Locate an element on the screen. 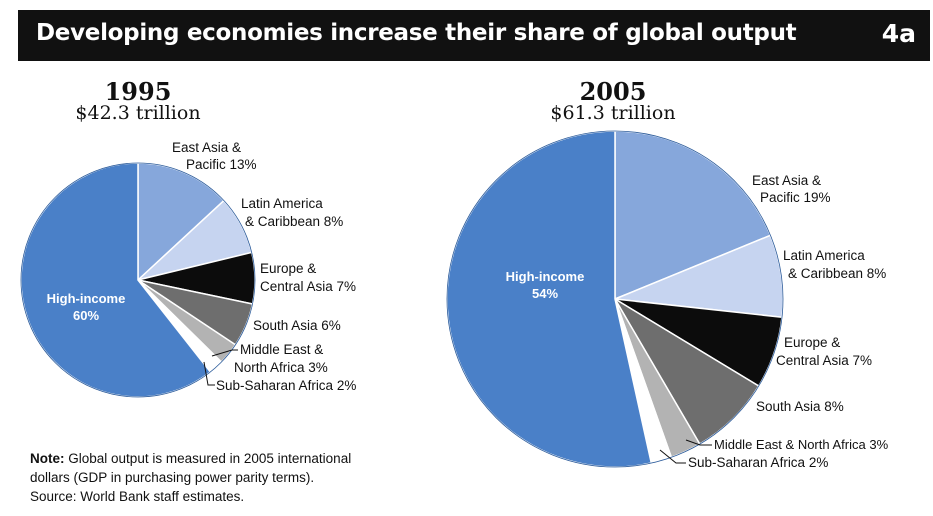  label-2005-east-asia-l2: Pacific 19% is located at coordinates (795, 197).